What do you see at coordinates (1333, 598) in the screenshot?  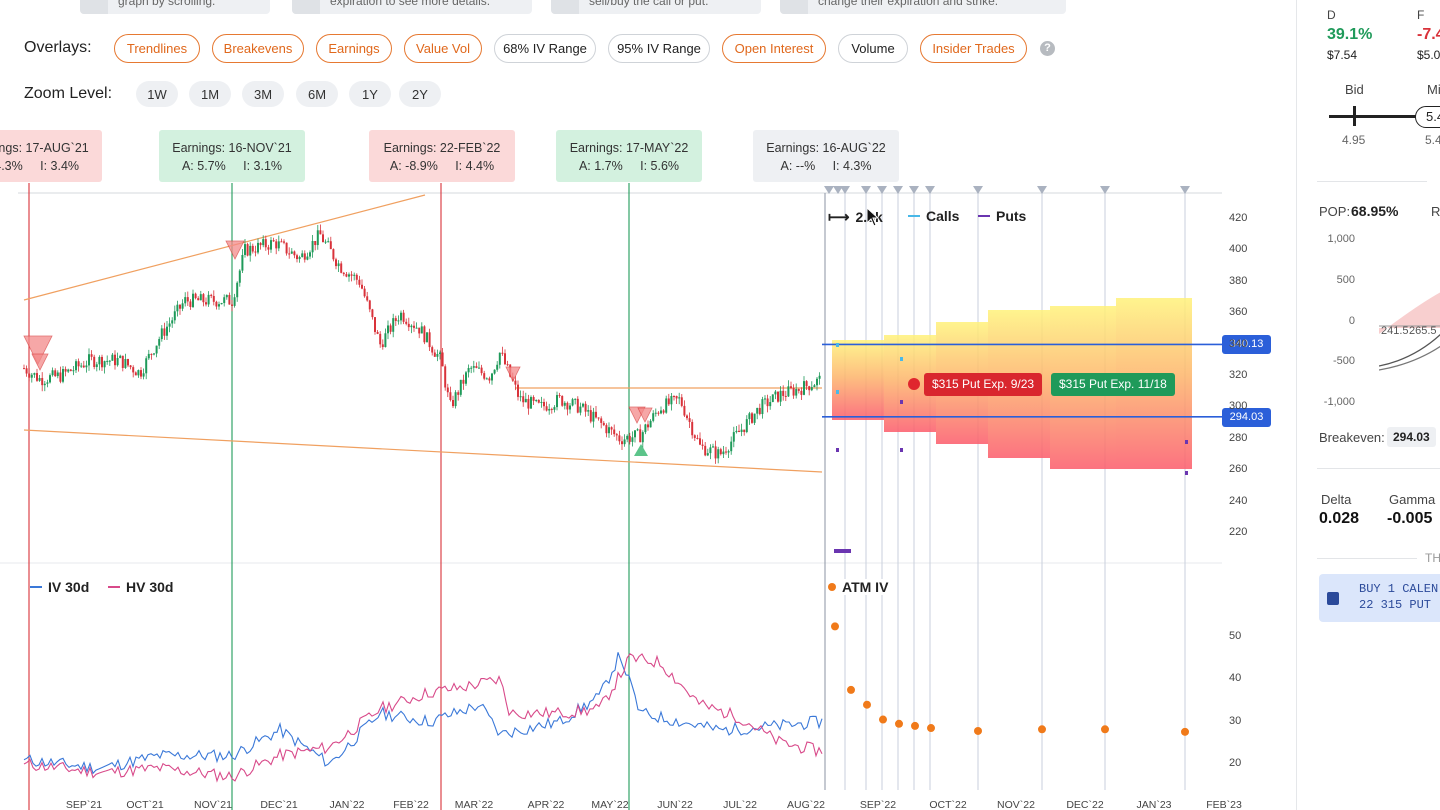 I see `copy-icon` at bounding box center [1333, 598].